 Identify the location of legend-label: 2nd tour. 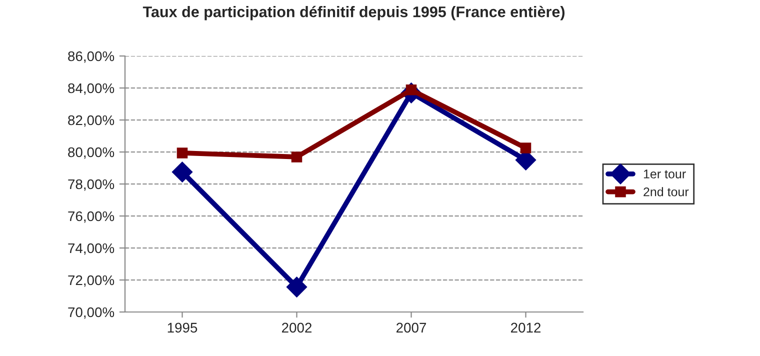
(666, 191).